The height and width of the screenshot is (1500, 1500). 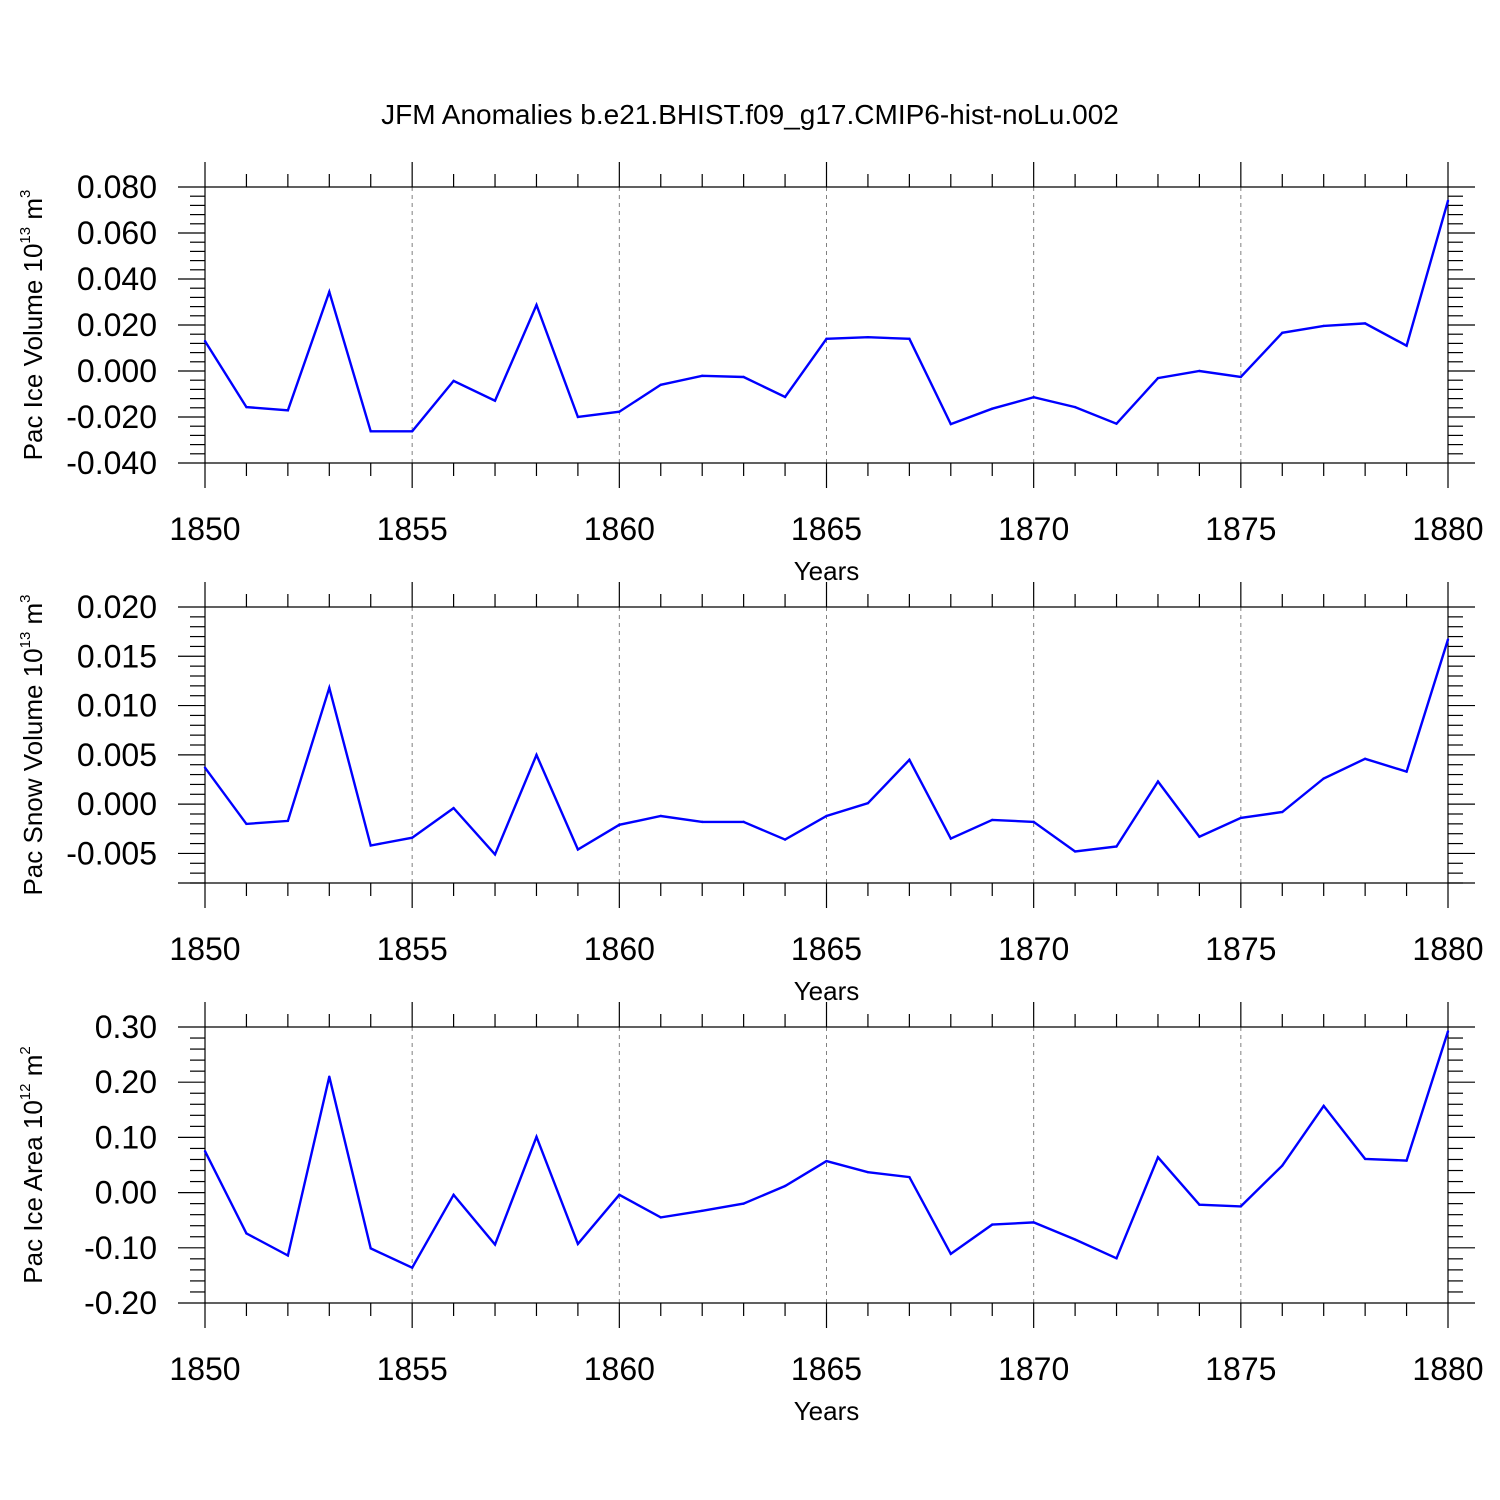 I want to click on y-axis-title: Pac Ice Volume 1013 m3, so click(x=32, y=325).